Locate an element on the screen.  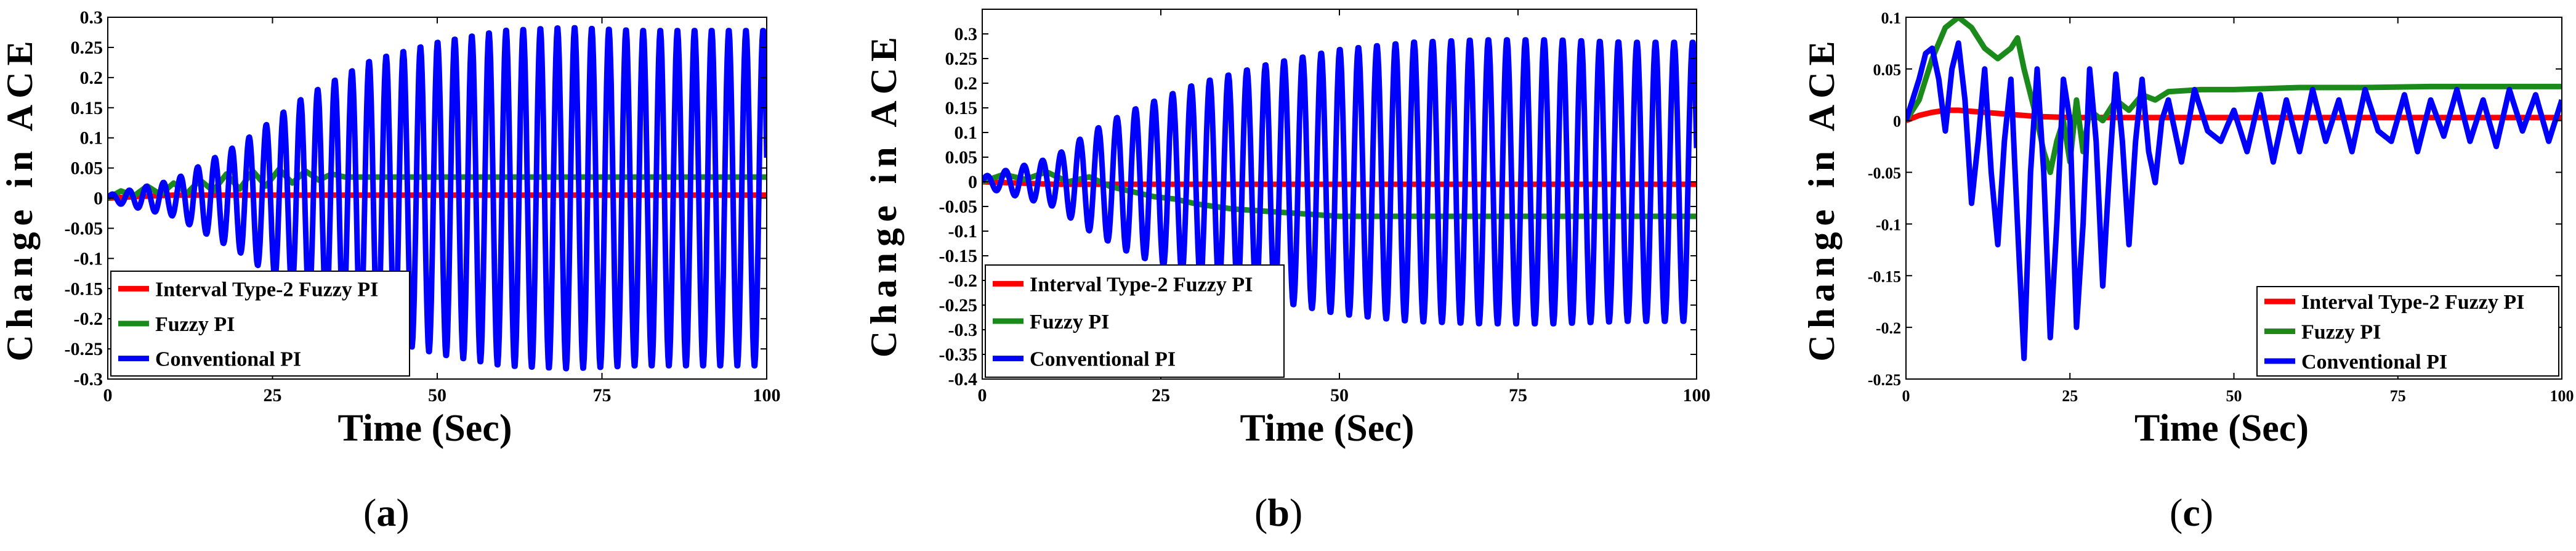
panel-letter-a: a is located at coordinates (386, 512).